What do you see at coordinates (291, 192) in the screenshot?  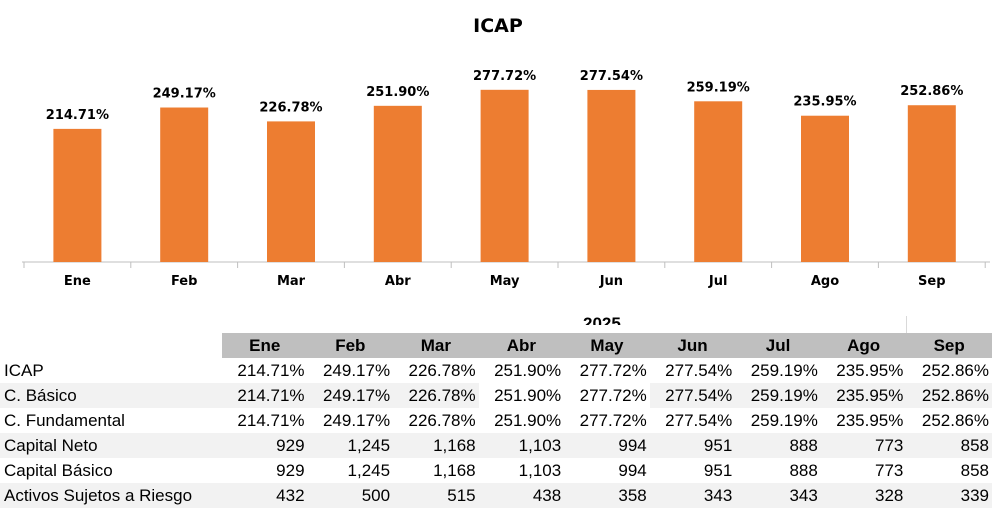 I see `bar-mar` at bounding box center [291, 192].